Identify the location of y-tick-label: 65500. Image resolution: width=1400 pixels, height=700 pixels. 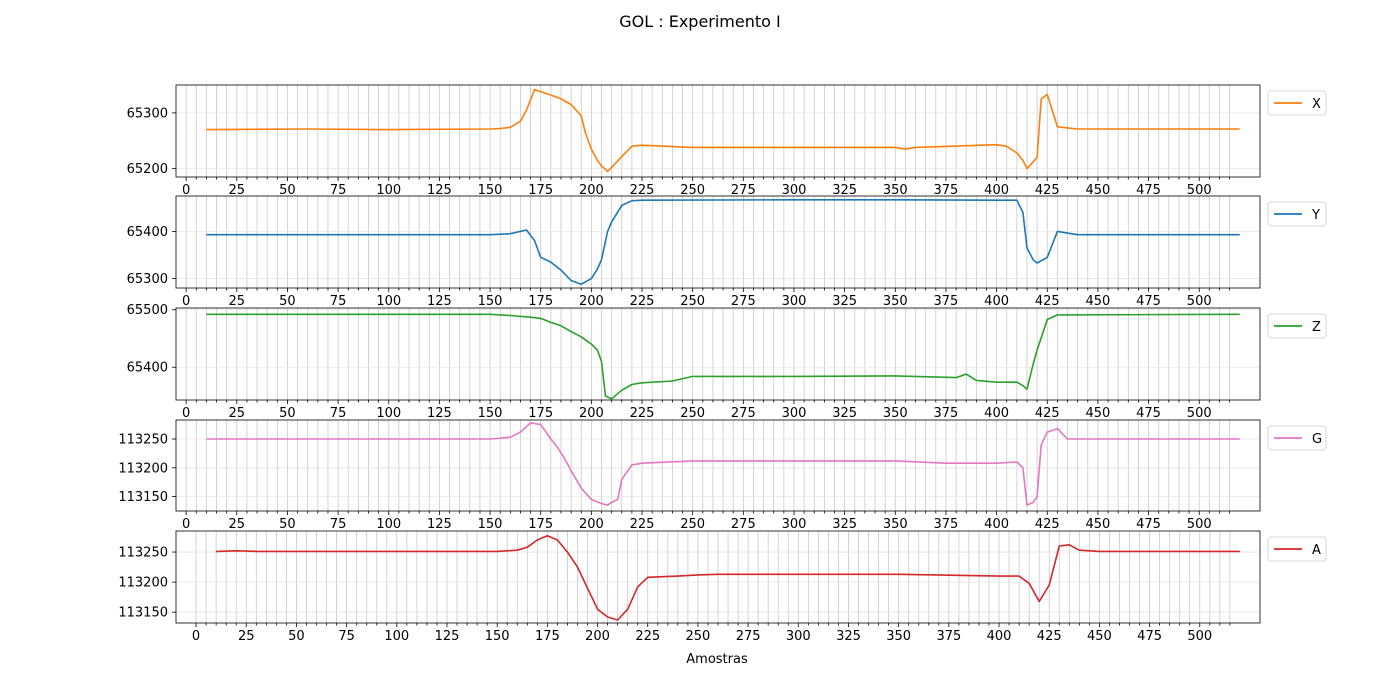
(147, 310).